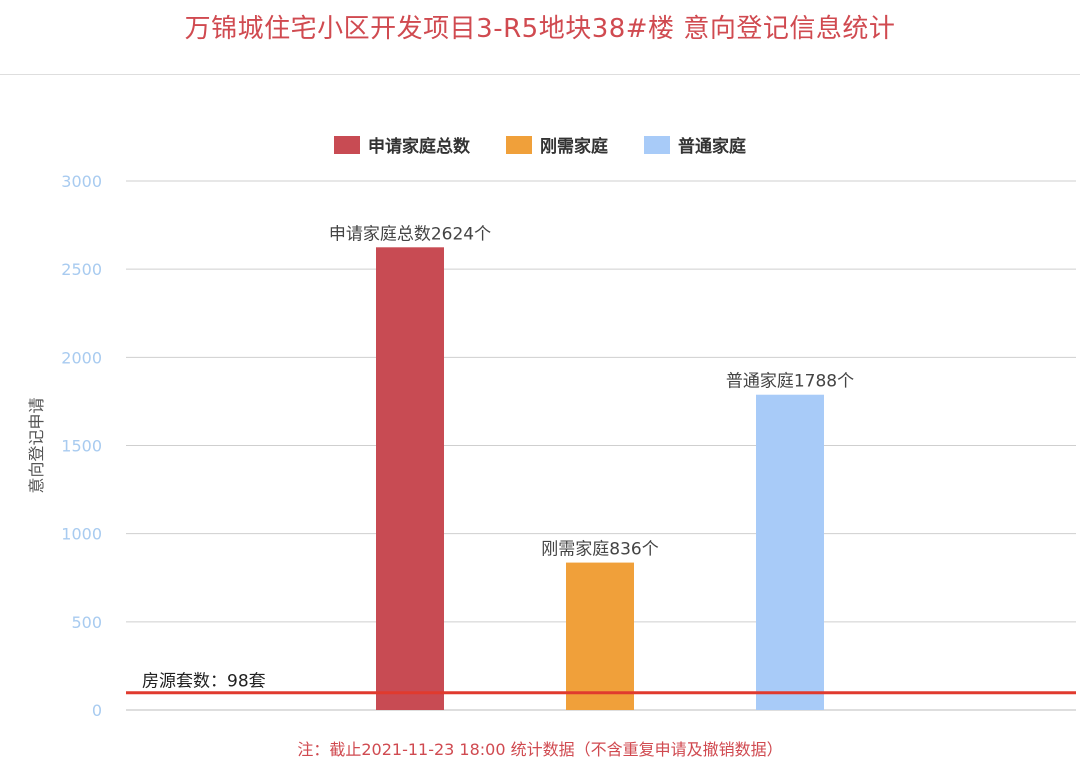 This screenshot has height=763, width=1080. I want to click on y-tick-label-1000: 1000, so click(81, 534).